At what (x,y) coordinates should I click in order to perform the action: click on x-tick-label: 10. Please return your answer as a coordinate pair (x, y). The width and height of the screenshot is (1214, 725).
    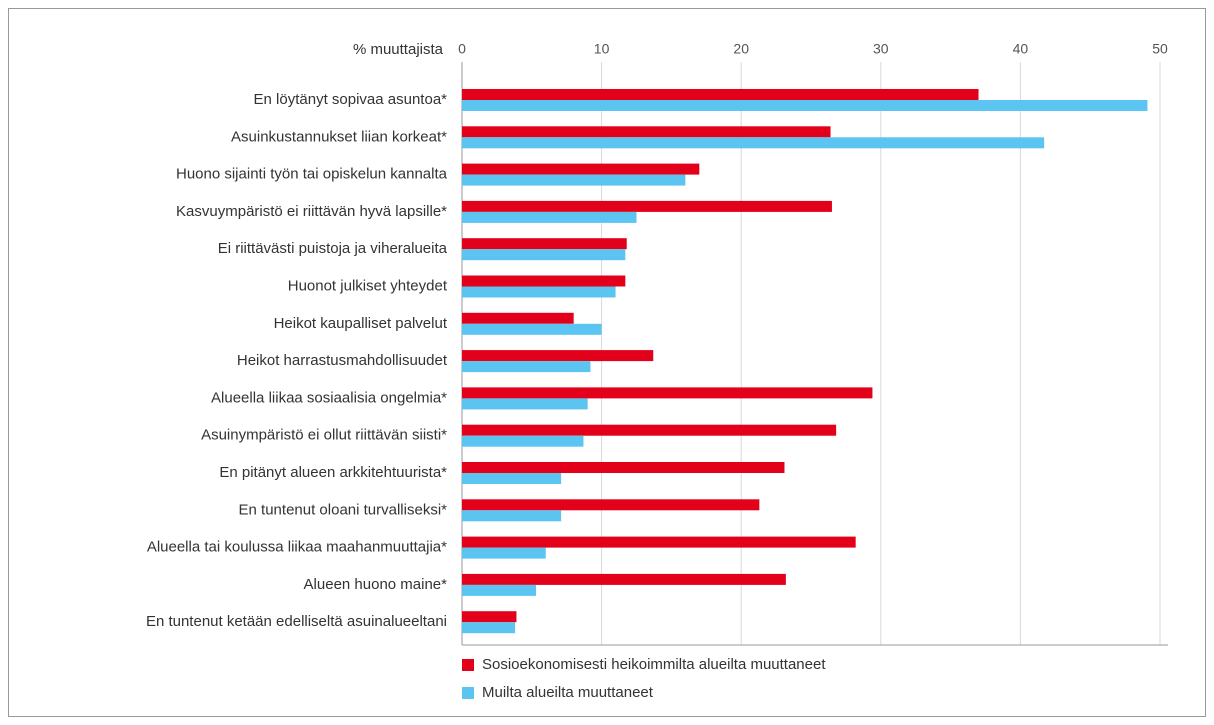
    Looking at the image, I should click on (602, 49).